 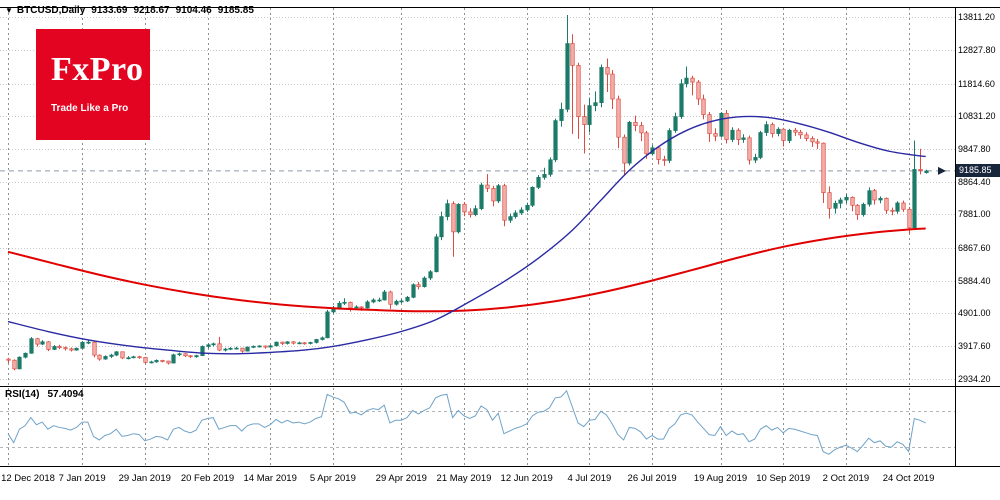 What do you see at coordinates (974, 214) in the screenshot?
I see `price-tick-label: 7881.00` at bounding box center [974, 214].